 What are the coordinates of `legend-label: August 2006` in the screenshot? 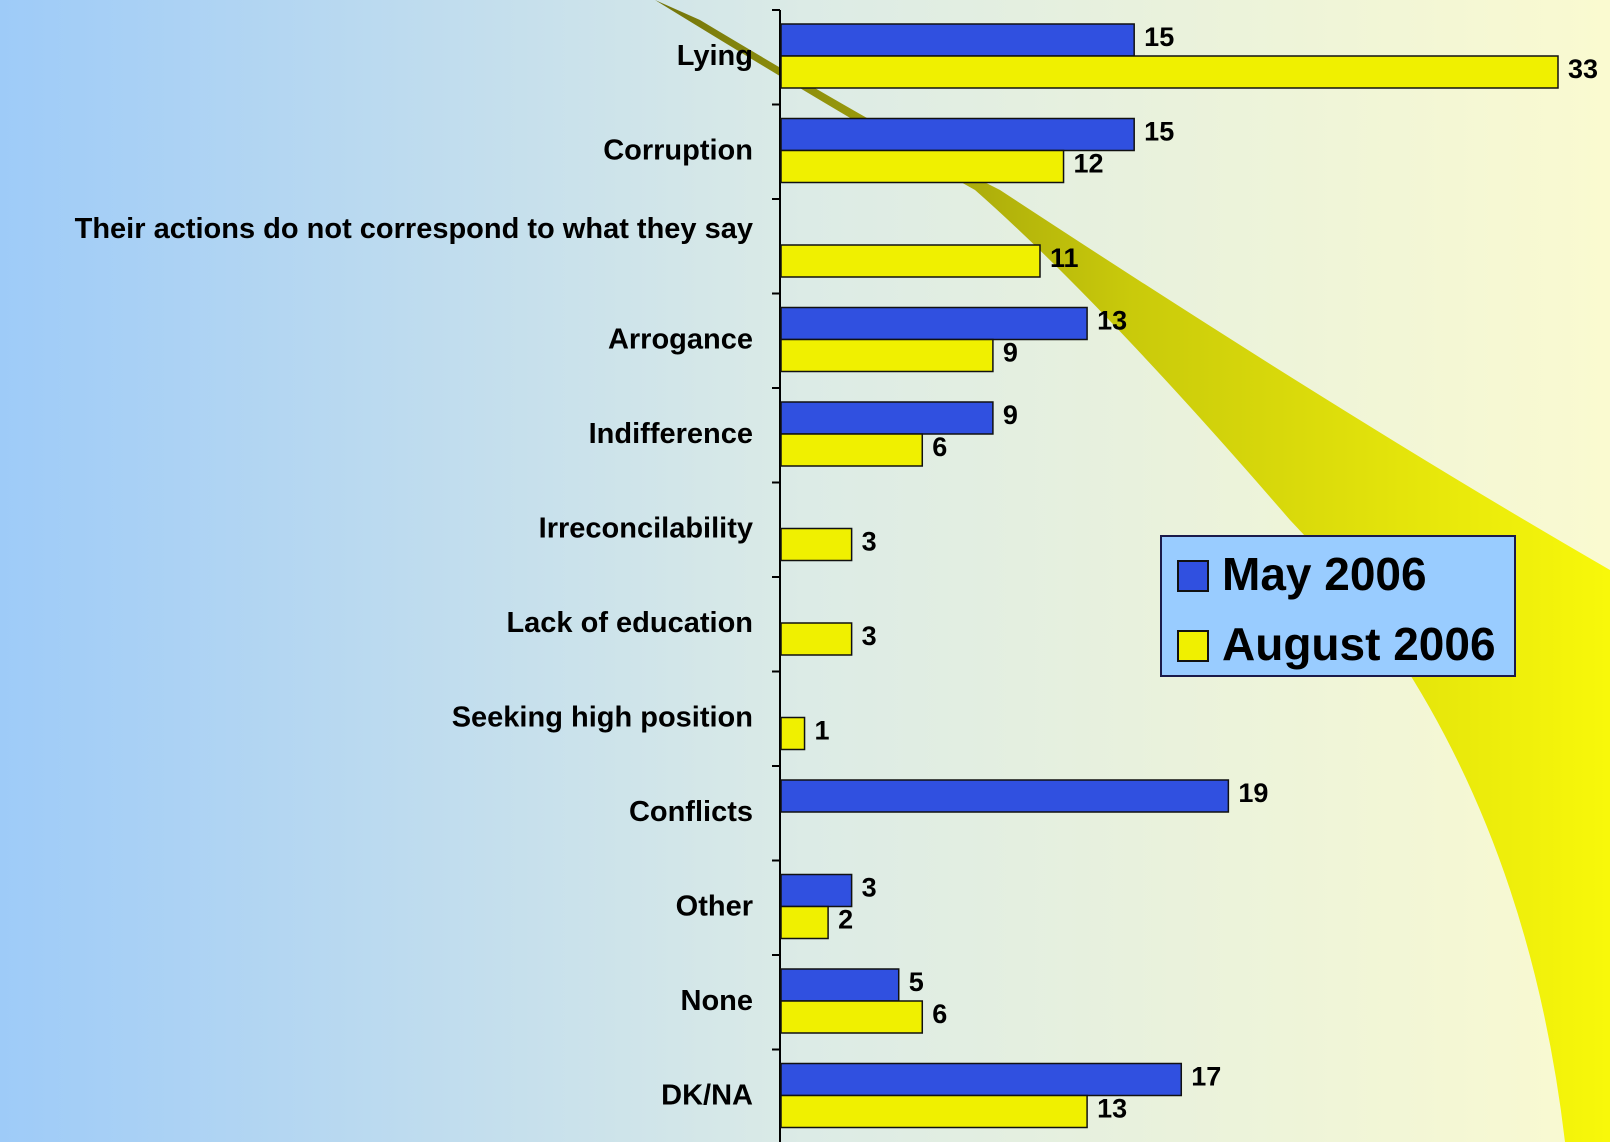 It's located at (1359, 644).